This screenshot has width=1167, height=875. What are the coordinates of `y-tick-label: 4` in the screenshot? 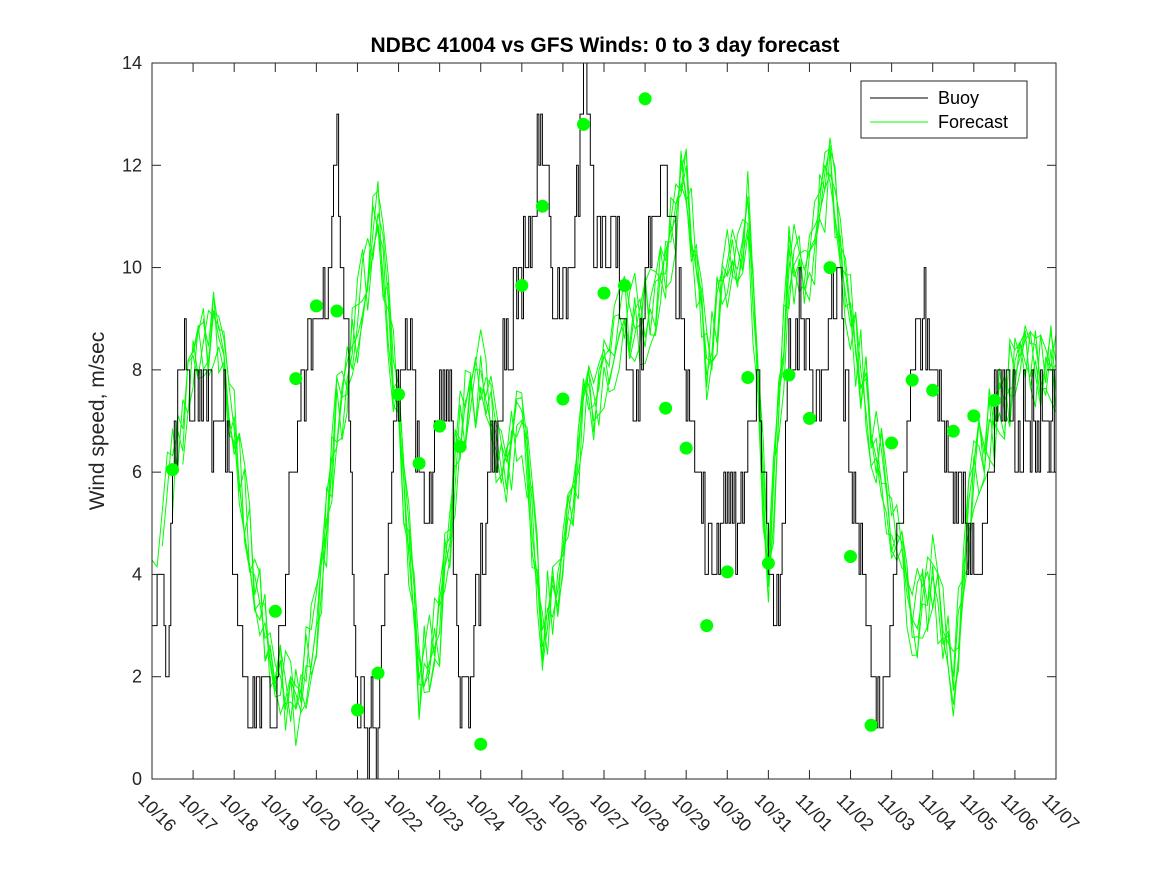 It's located at (137, 574).